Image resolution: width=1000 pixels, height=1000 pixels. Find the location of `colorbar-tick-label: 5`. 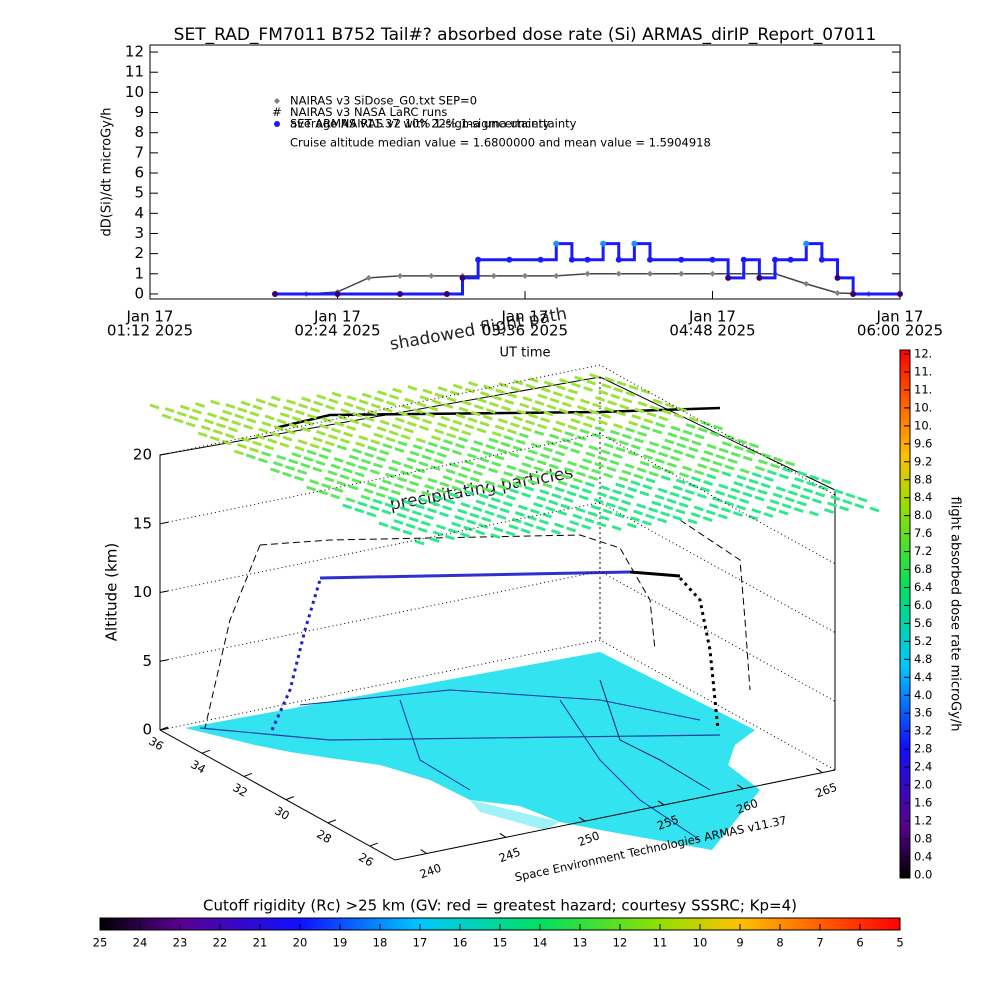

colorbar-tick-label: 5 is located at coordinates (899, 943).